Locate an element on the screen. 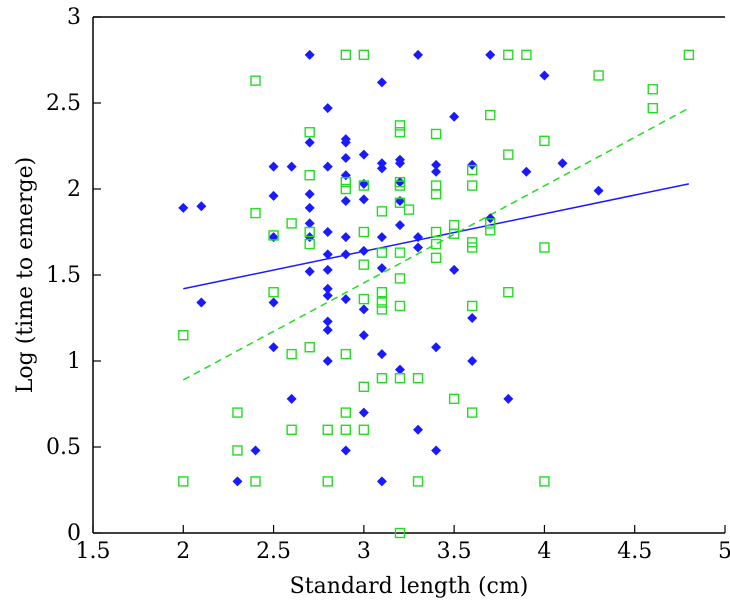  y-axis-title: Log (time to emerge) is located at coordinates (25, 275).